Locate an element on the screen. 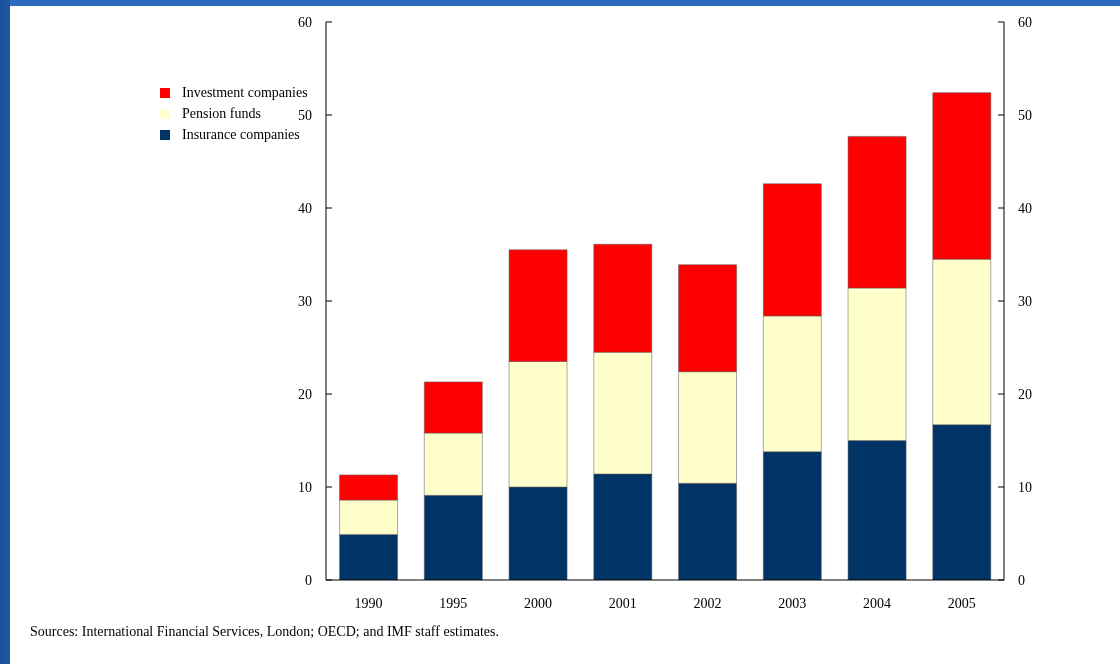  x-tick-label: 2001 is located at coordinates (622, 603).